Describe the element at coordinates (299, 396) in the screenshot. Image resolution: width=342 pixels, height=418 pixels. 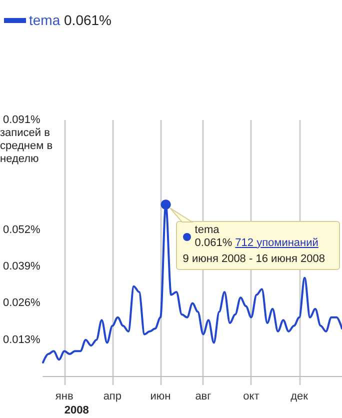
I see `x-tick-label: дек` at that location.